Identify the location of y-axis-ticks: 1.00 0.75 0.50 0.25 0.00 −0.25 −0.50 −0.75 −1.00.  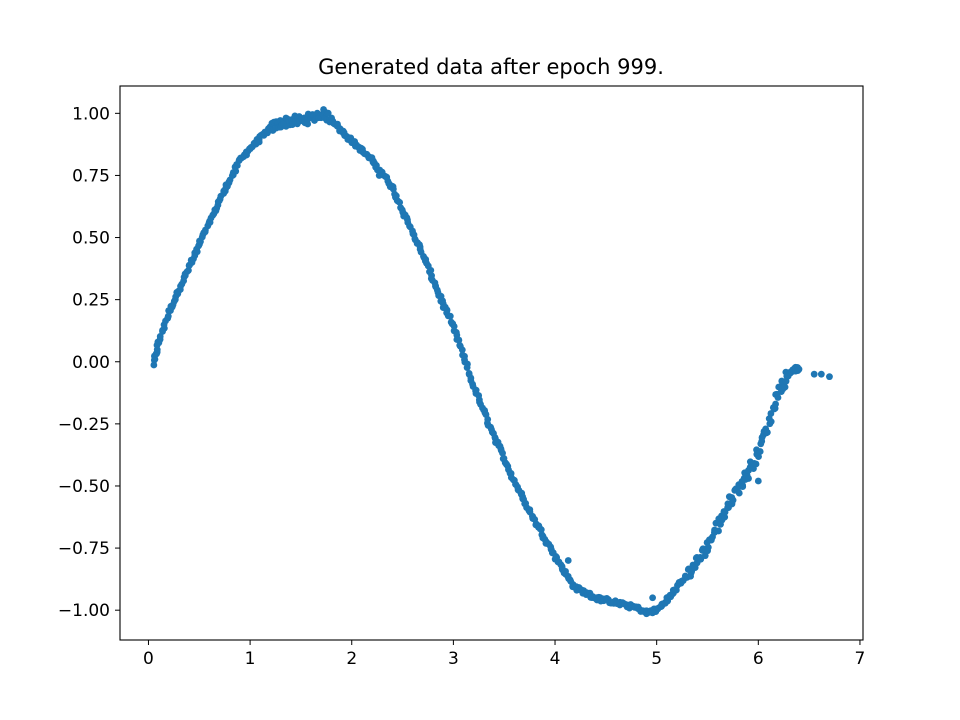
(89, 362).